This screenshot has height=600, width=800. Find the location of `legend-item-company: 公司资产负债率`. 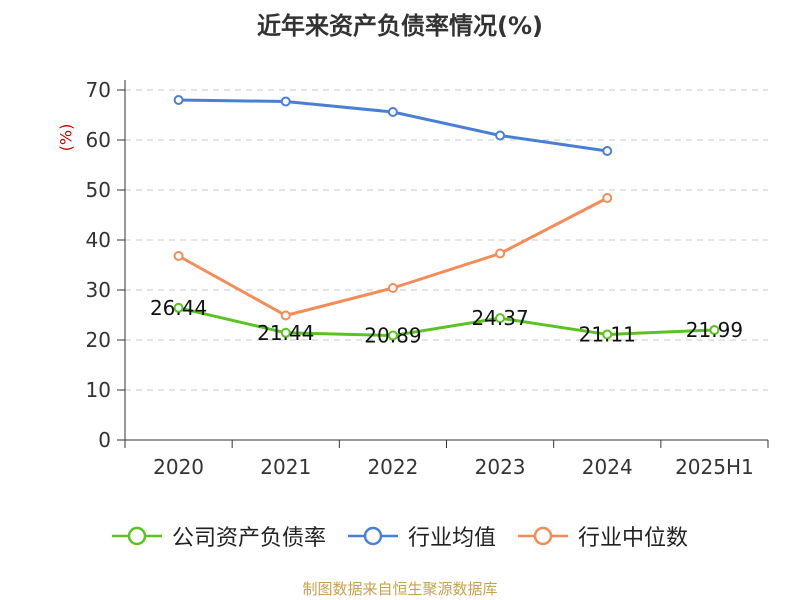

legend-item-company: 公司资产负债率 is located at coordinates (218, 536).